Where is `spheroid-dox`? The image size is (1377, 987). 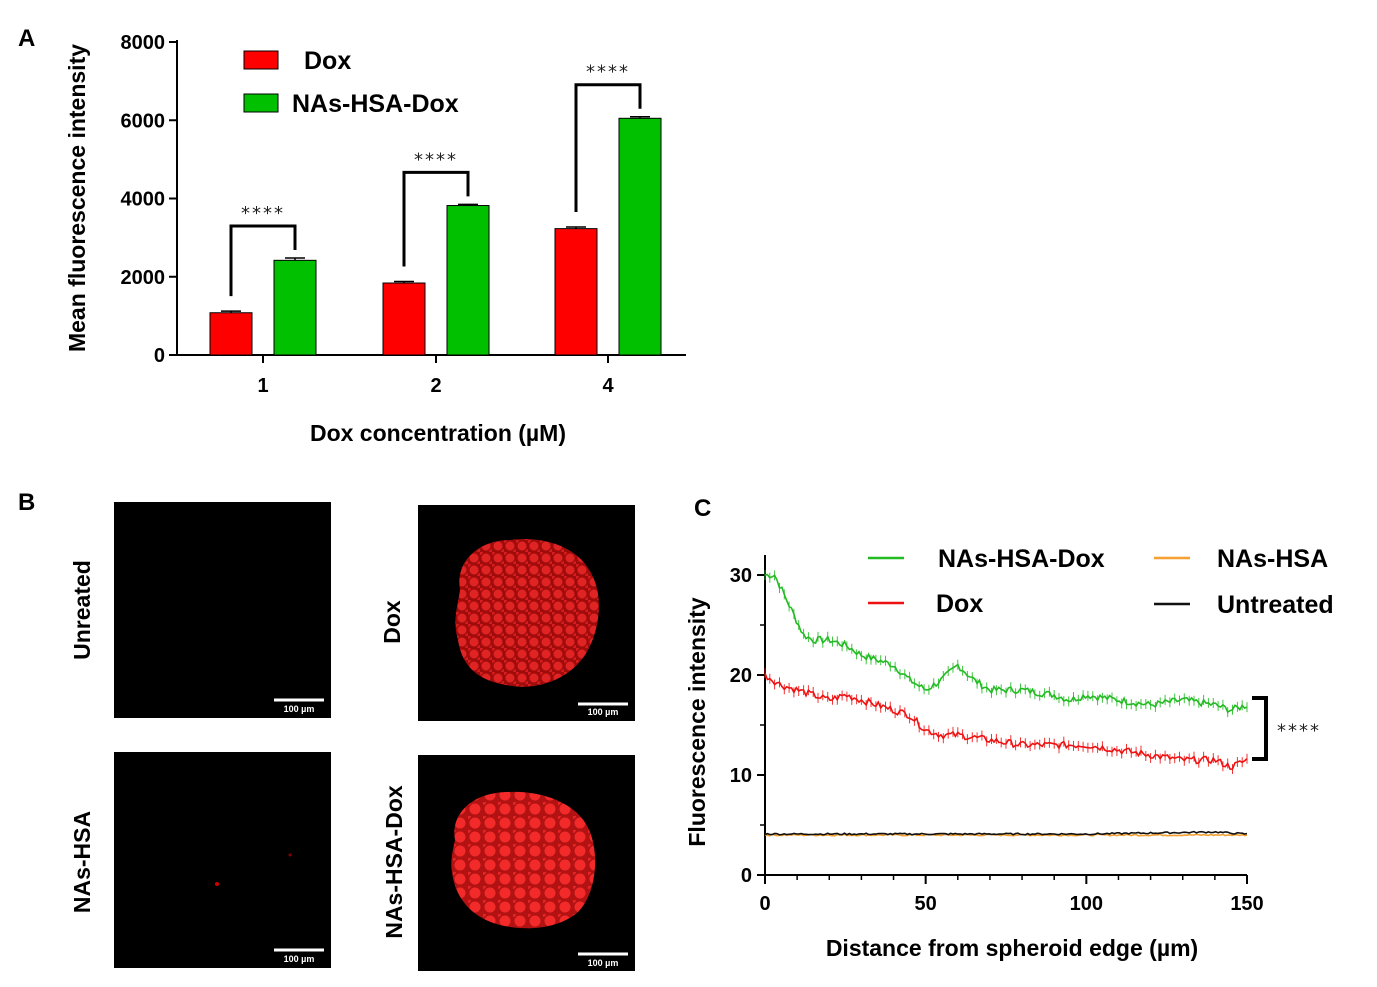 spheroid-dox is located at coordinates (527, 612).